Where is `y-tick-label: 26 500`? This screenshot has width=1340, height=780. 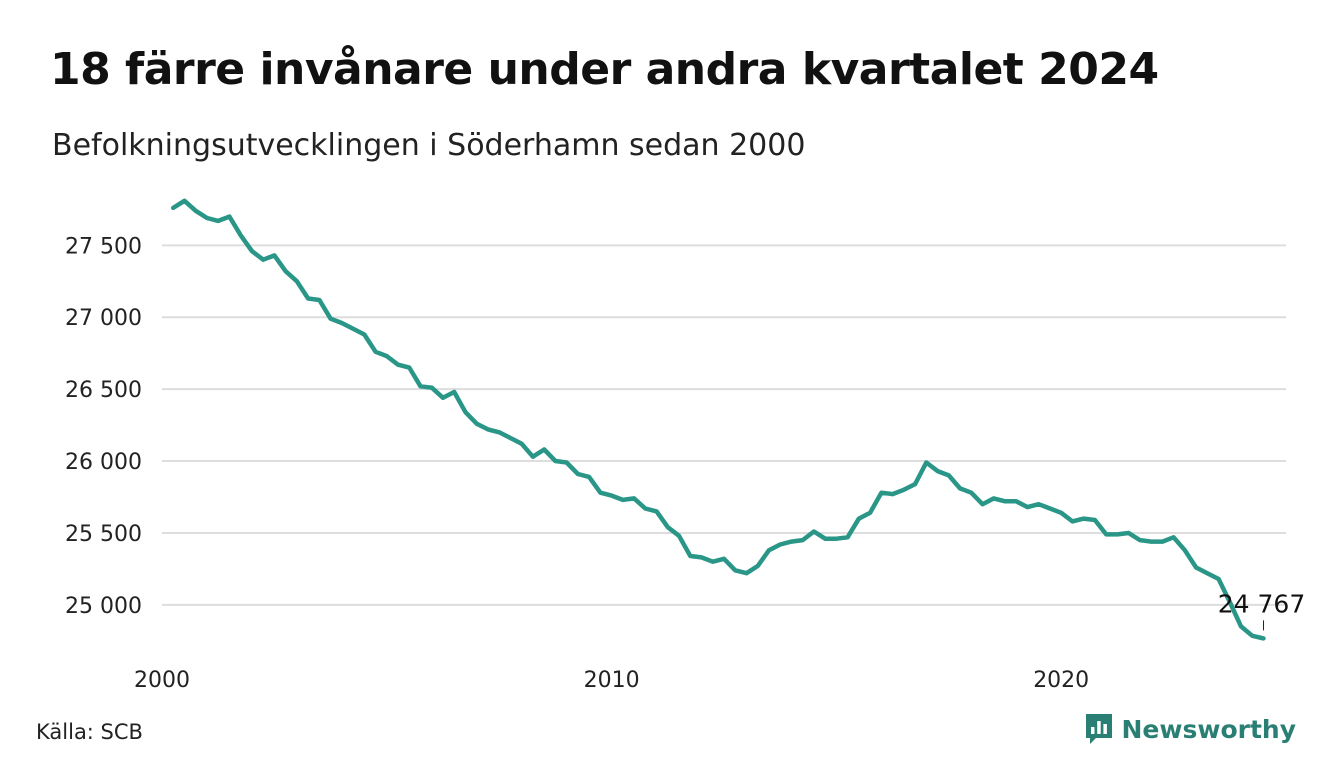 y-tick-label: 26 500 is located at coordinates (103, 390).